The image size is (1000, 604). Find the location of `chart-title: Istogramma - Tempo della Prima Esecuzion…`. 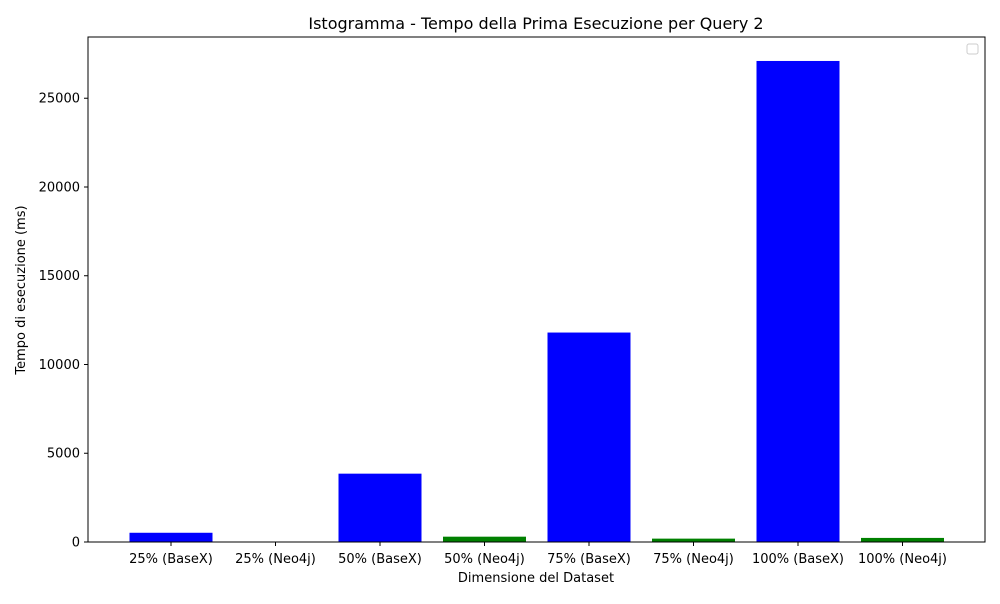

chart-title: Istogramma - Tempo della Prima Esecuzion… is located at coordinates (535, 23).